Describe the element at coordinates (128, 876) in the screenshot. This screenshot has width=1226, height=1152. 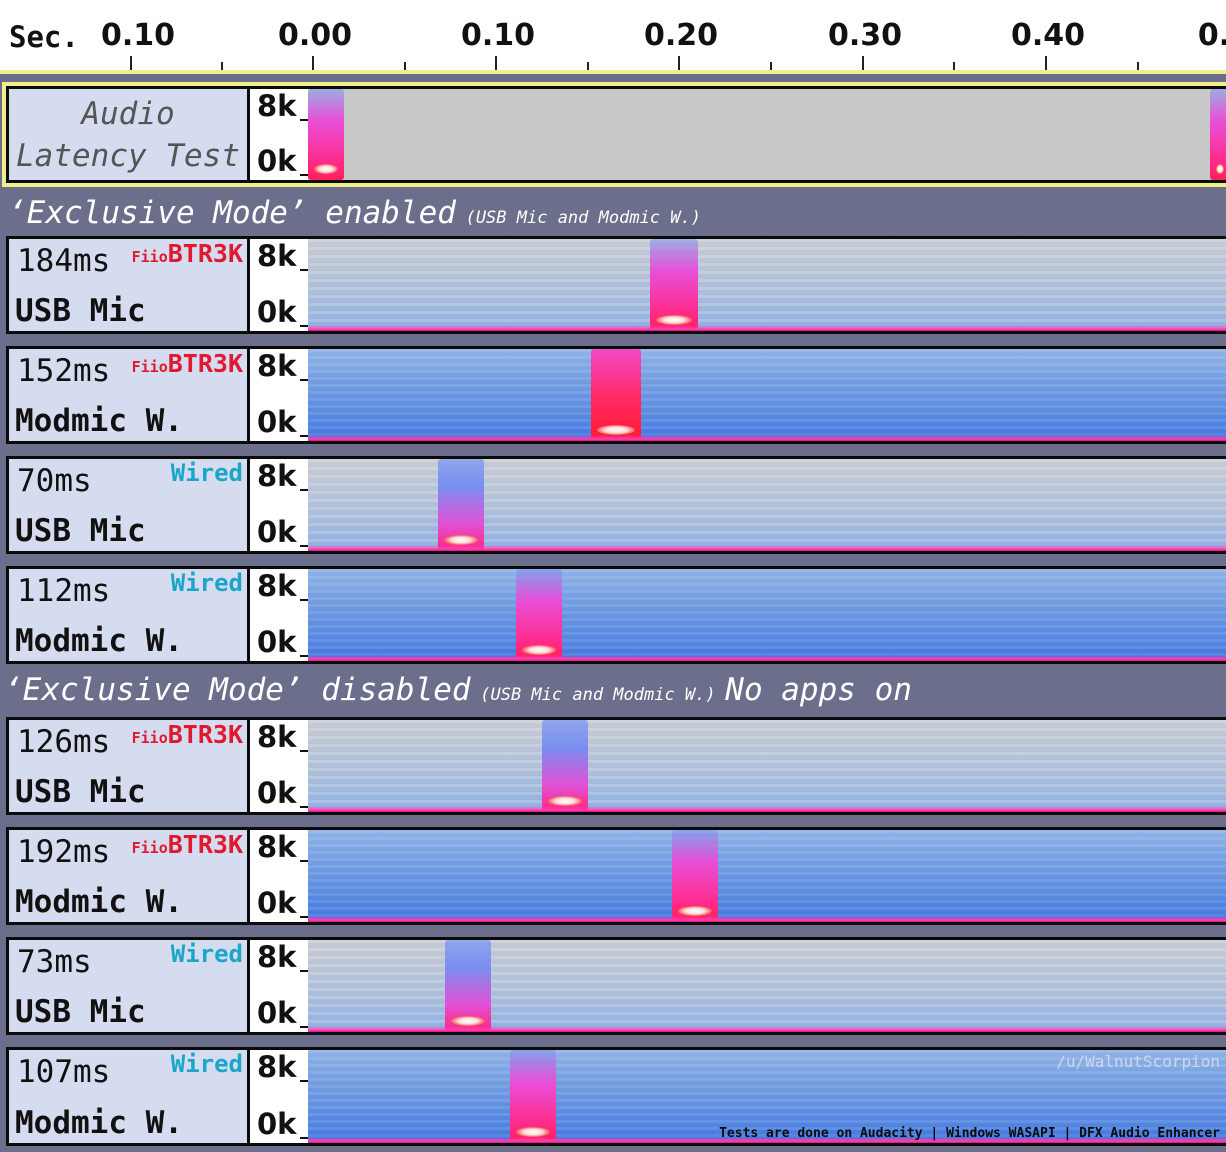
I see `track-label-panel: 192ms FiioBTR3K Modmic W.` at that location.